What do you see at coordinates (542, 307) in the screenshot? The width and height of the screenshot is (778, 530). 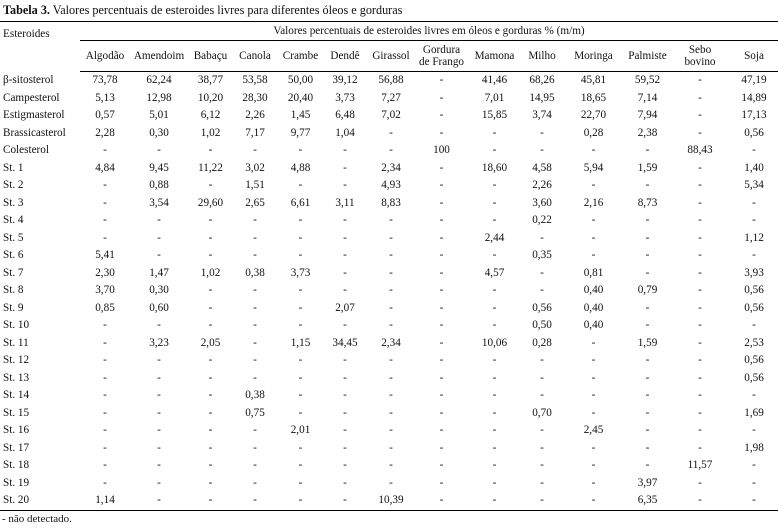 I see `table-cell: 0,56` at bounding box center [542, 307].